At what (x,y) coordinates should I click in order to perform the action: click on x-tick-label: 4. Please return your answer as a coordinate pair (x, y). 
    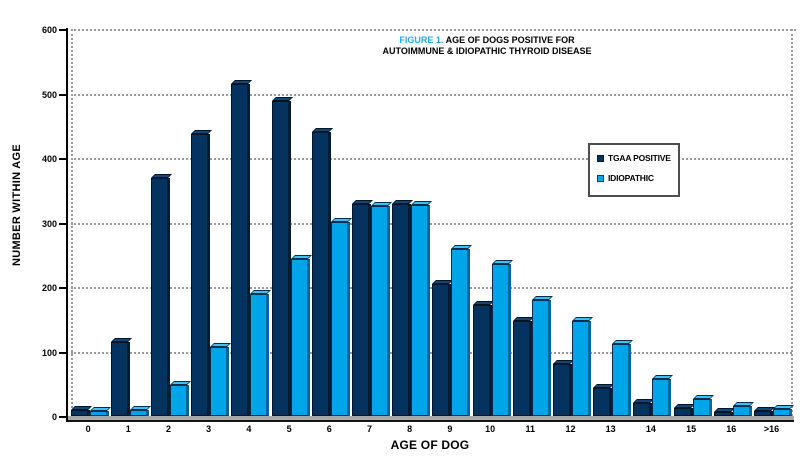
    Looking at the image, I should click on (249, 429).